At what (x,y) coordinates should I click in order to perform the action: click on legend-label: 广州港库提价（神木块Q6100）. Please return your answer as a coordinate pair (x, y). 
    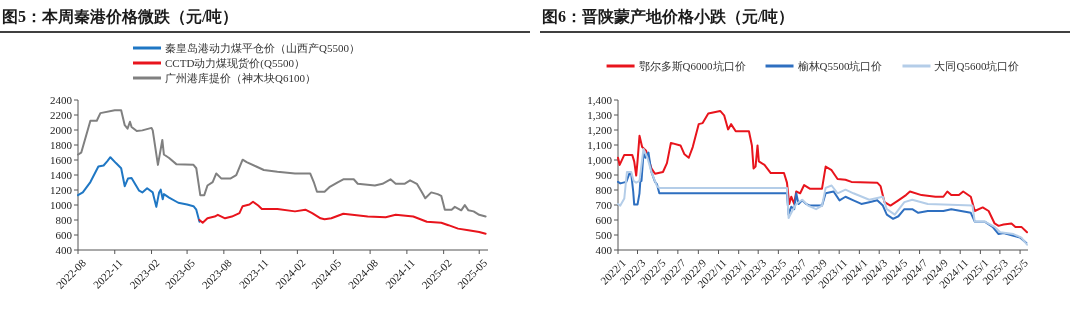
    Looking at the image, I should click on (240, 78).